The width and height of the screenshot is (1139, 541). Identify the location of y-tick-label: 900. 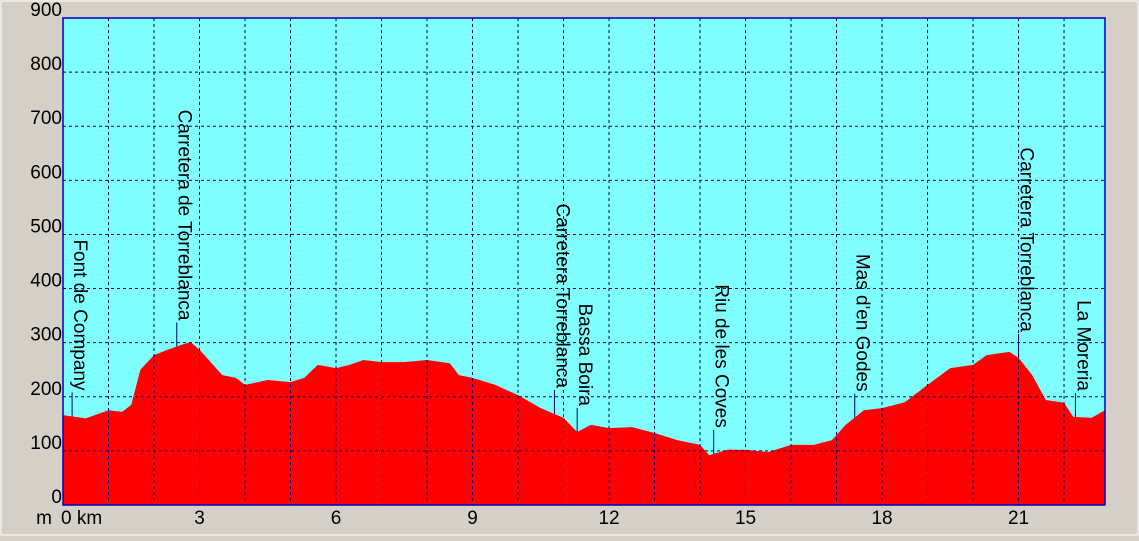
(46, 10).